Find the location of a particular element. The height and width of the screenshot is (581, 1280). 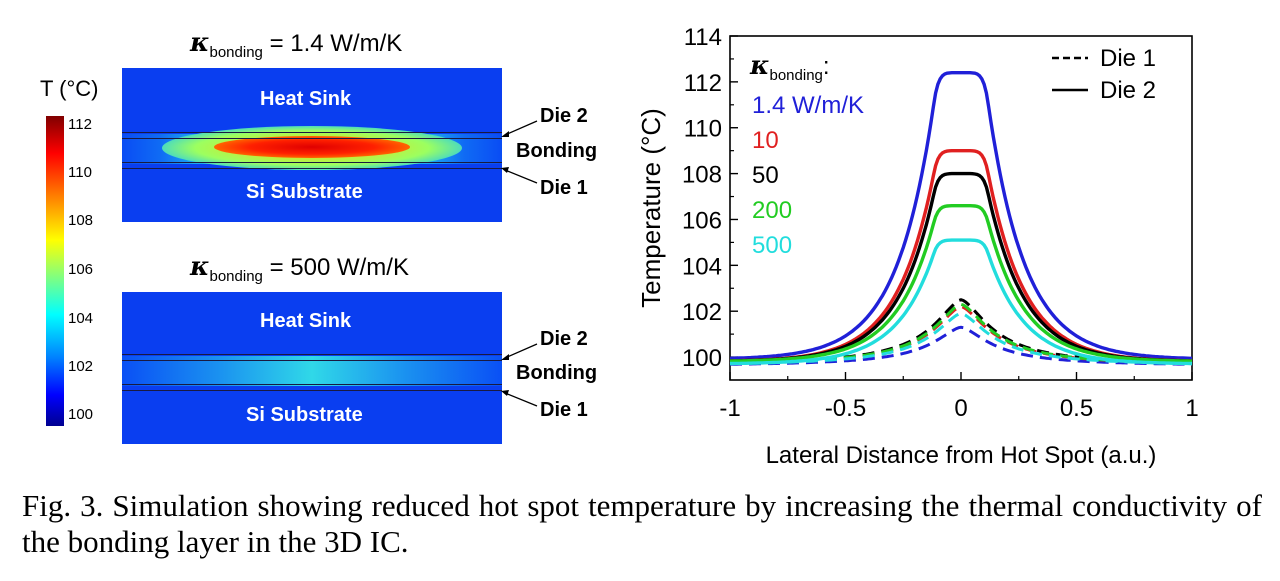

panel-1-title: κbonding = 1.4 W/m/K is located at coordinates (296, 44).